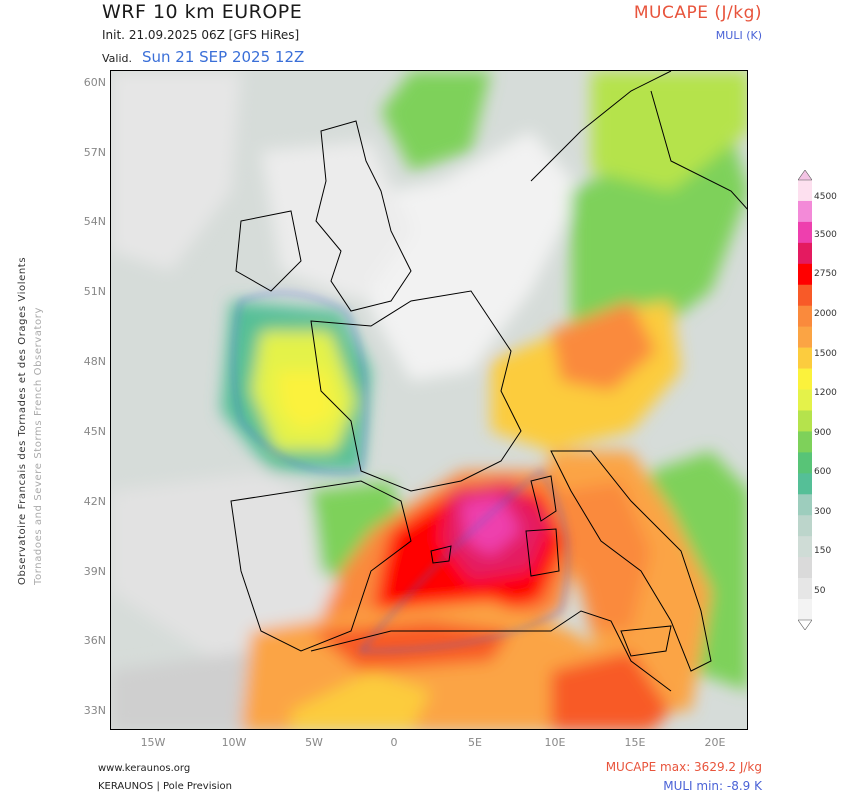  Describe the element at coordinates (805, 175) in the screenshot. I see `colorbar-top-arrow` at that location.